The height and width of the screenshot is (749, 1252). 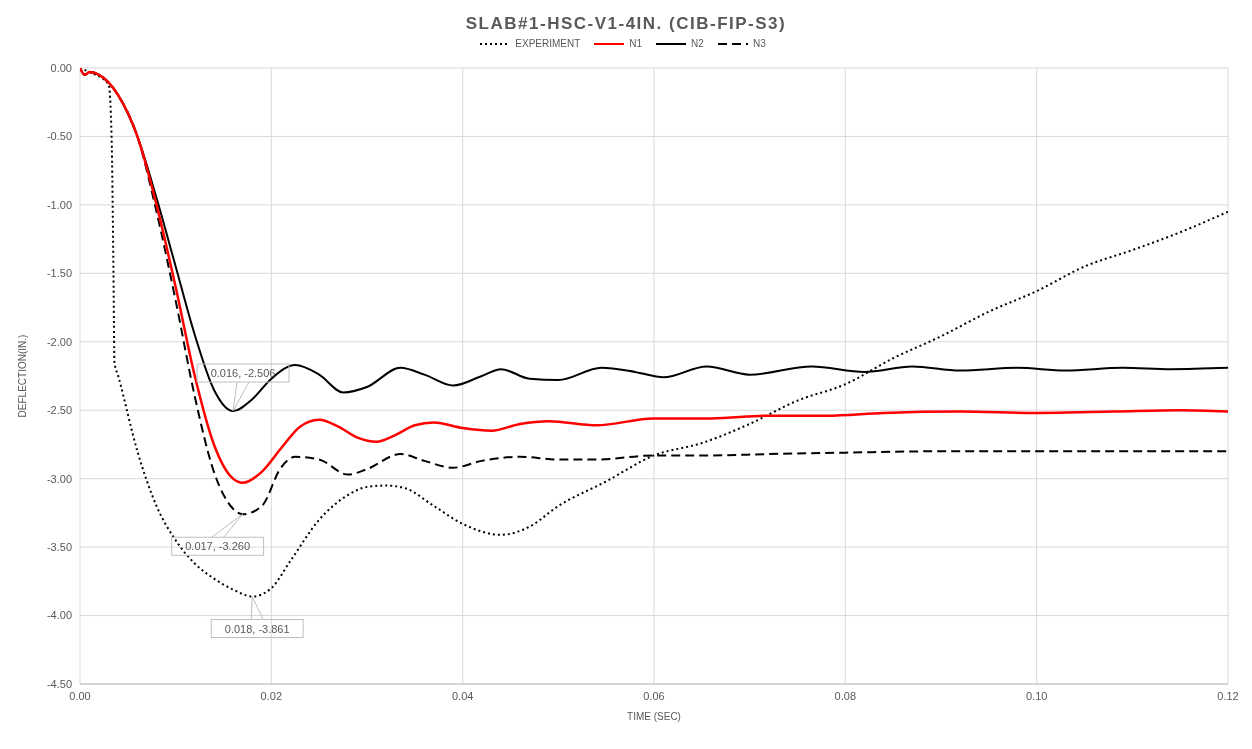 What do you see at coordinates (218, 546) in the screenshot?
I see `annotation: 0.017, -3.260` at bounding box center [218, 546].